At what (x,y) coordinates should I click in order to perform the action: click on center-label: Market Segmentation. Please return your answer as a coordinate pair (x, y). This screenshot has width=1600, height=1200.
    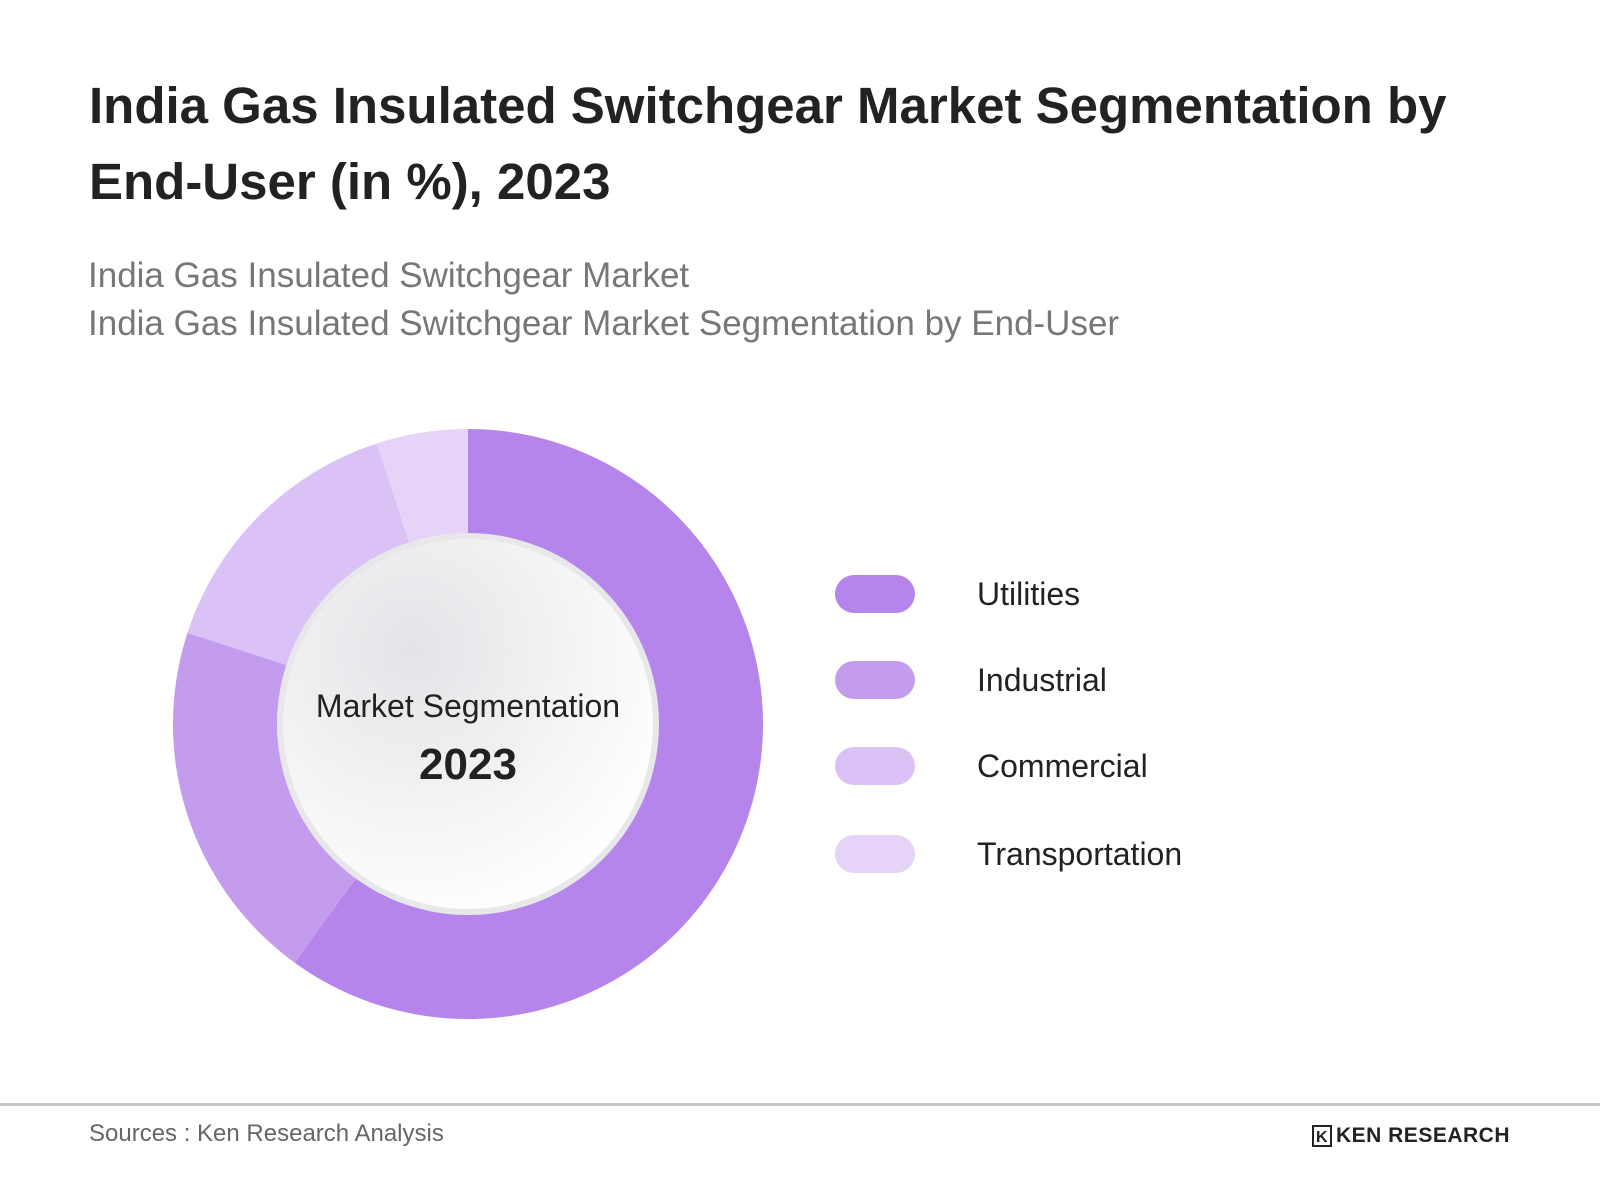
    Looking at the image, I should click on (468, 706).